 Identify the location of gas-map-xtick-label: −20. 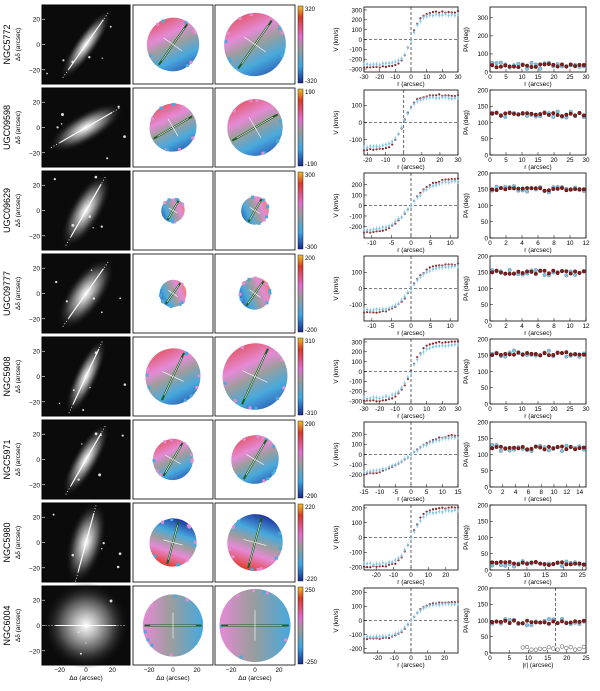
(231, 670).